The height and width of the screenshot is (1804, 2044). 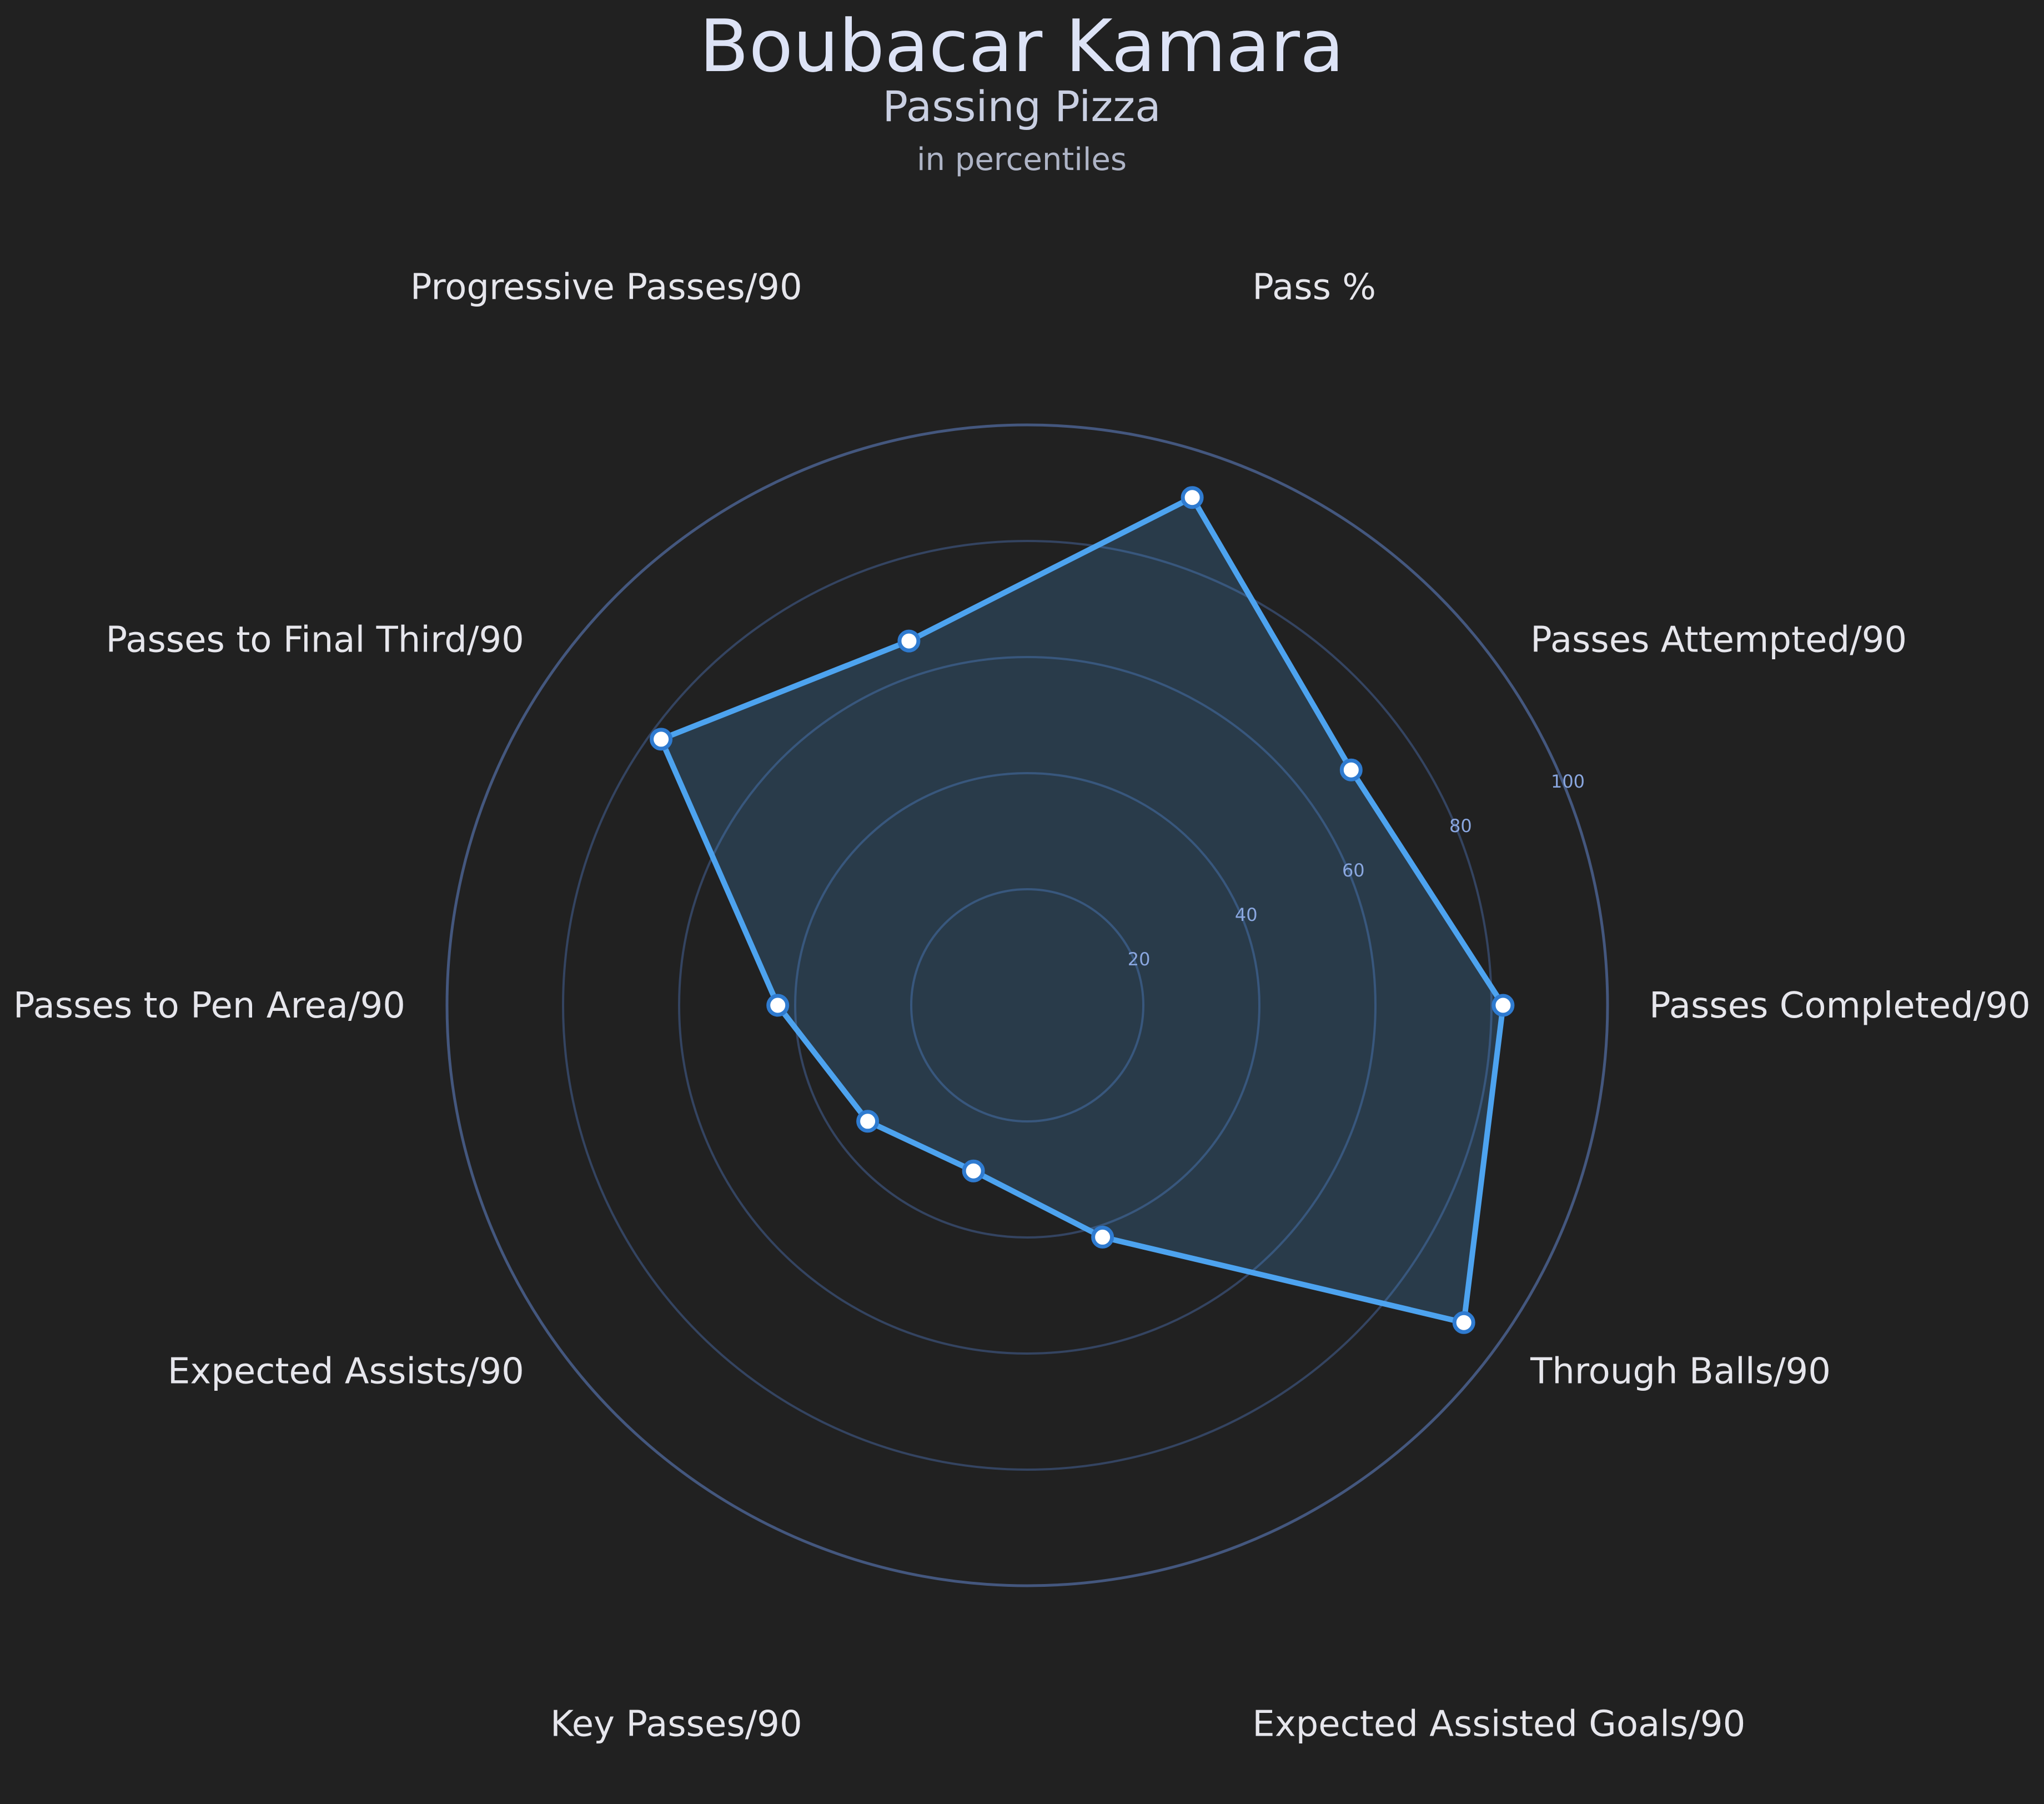 What do you see at coordinates (676, 1724) in the screenshot?
I see `category-label: Key Passes/90` at bounding box center [676, 1724].